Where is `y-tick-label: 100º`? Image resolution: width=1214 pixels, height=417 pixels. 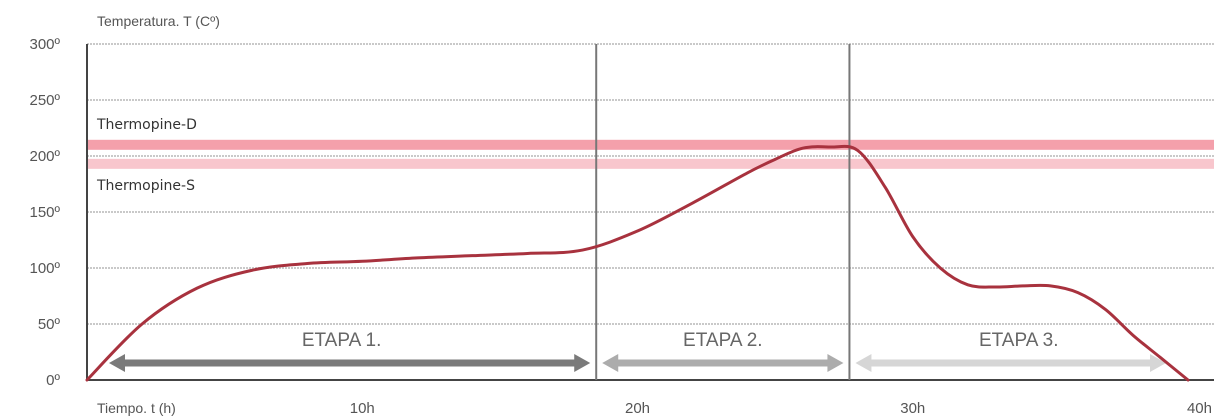
y-tick-label: 100º is located at coordinates (44, 268).